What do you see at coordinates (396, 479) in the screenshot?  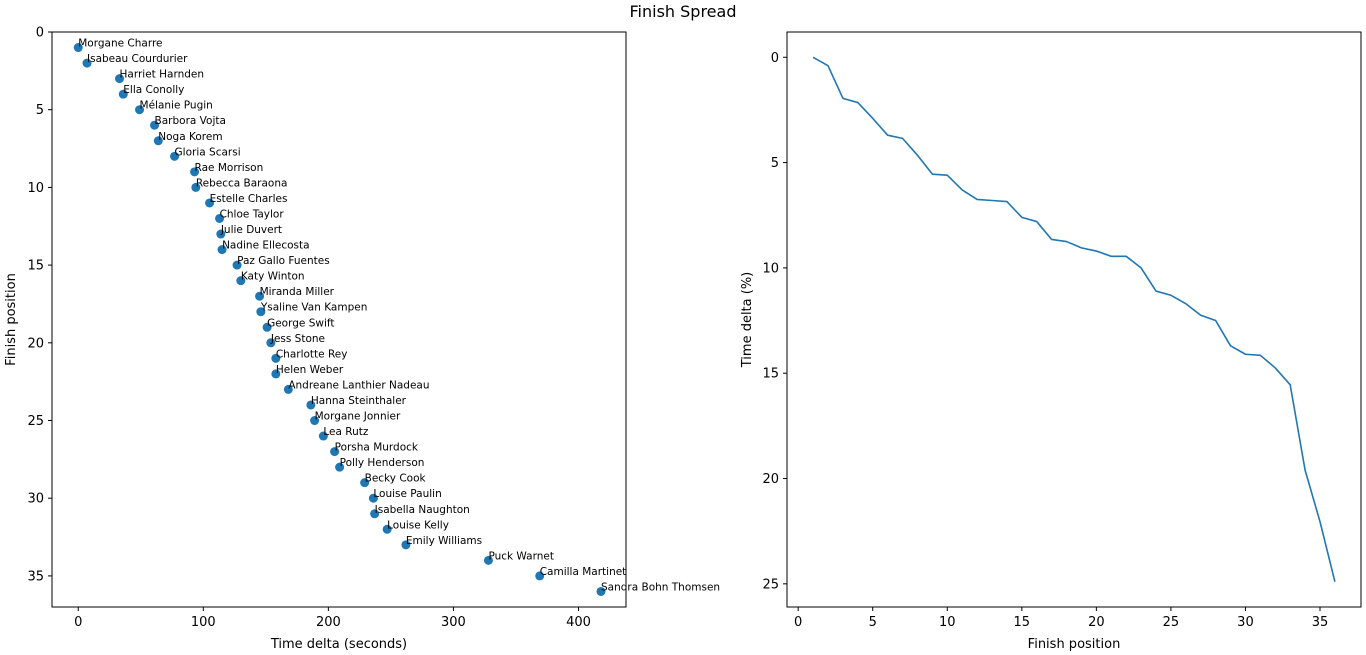 I see `point-label: Becky Cook` at bounding box center [396, 479].